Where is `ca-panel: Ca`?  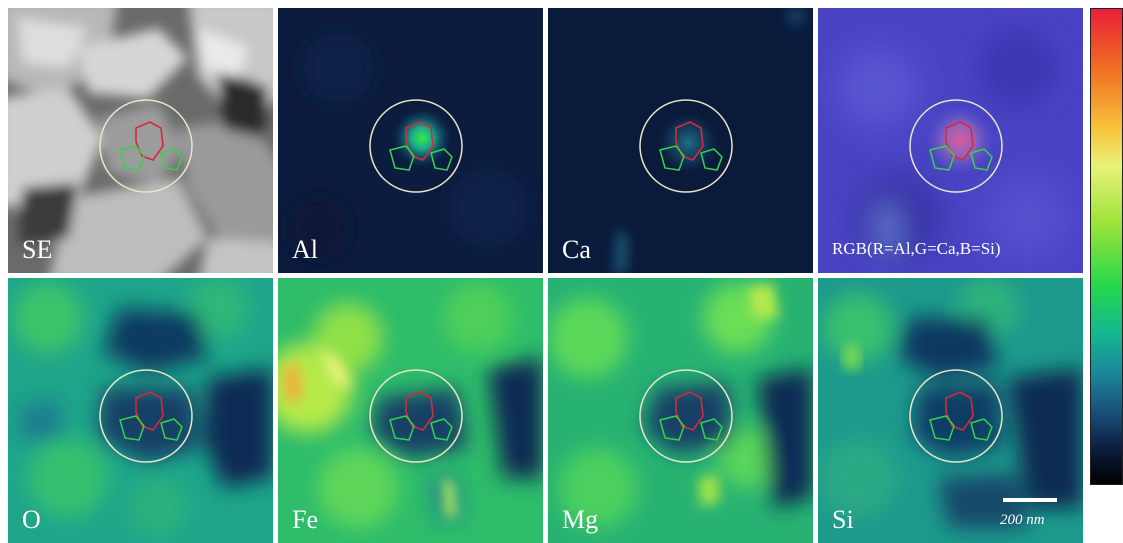 ca-panel: Ca is located at coordinates (680, 140).